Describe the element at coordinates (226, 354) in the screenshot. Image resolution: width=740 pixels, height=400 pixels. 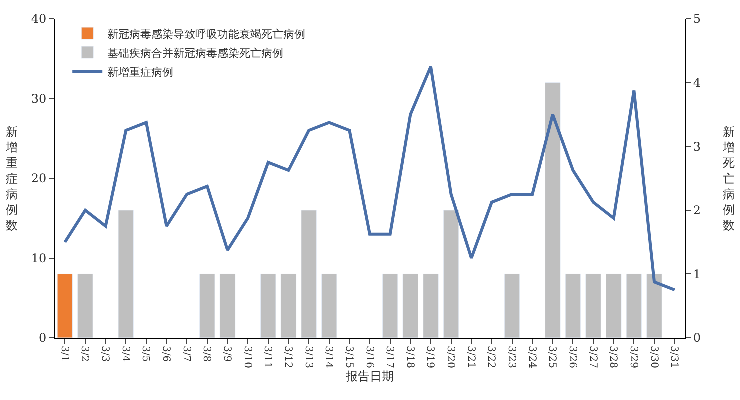
I see `x-tick-label: 3/9` at that location.